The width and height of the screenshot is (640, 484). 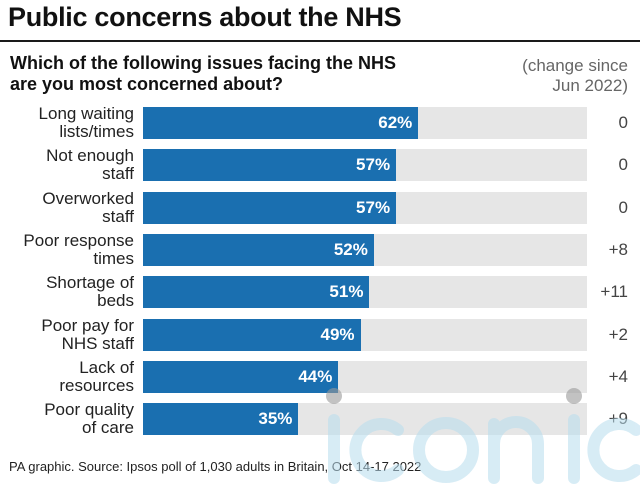 I want to click on bar-row: Long waiting lists/times 62% 0, so click(x=320, y=122).